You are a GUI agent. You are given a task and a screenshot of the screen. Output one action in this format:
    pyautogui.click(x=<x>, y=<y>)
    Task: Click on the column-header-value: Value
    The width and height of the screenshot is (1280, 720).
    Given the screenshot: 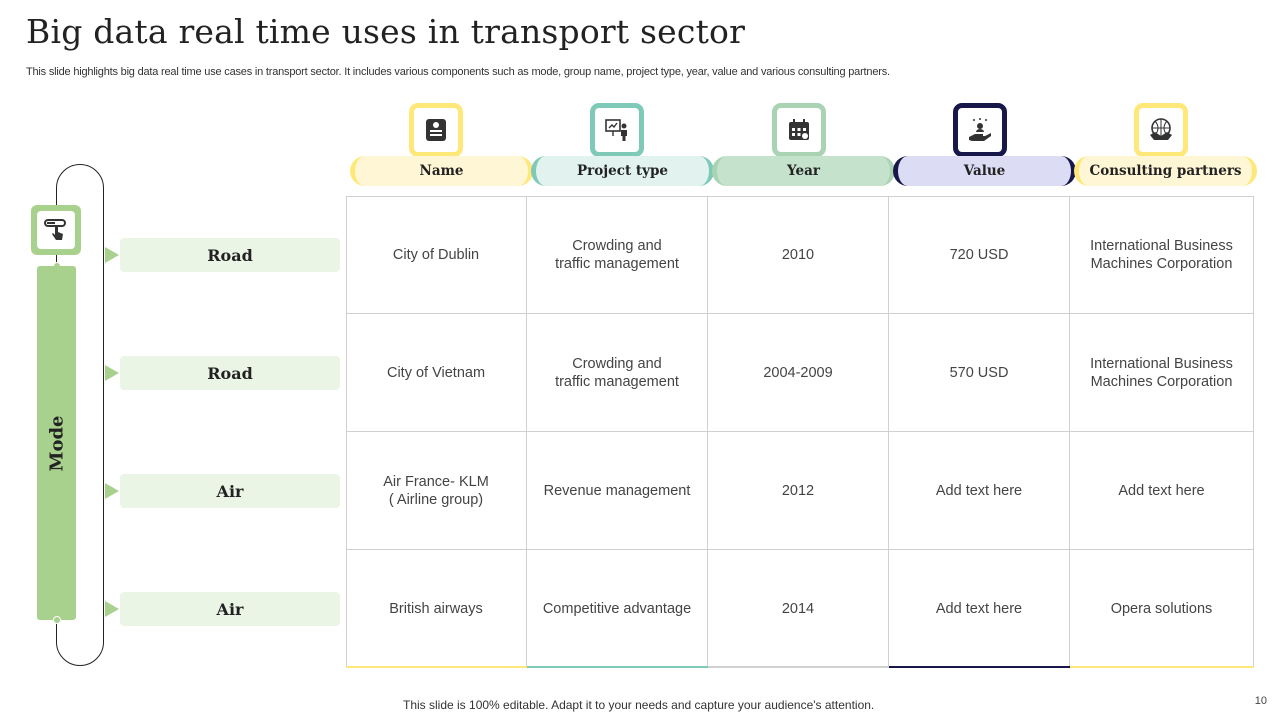 What is the action you would take?
    pyautogui.click(x=984, y=171)
    